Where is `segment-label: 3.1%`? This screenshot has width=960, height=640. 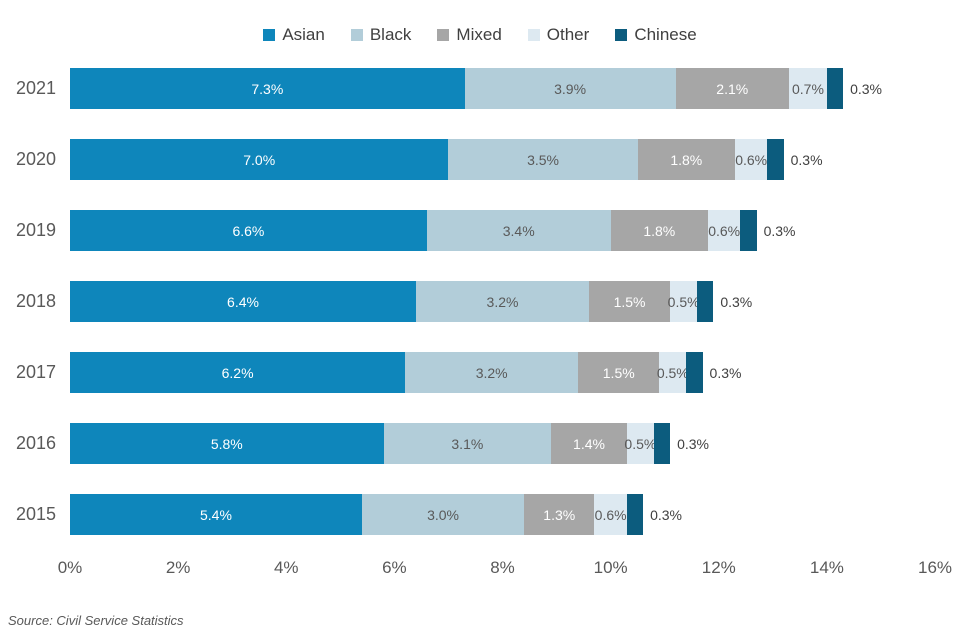
segment-label: 3.1% is located at coordinates (467, 443).